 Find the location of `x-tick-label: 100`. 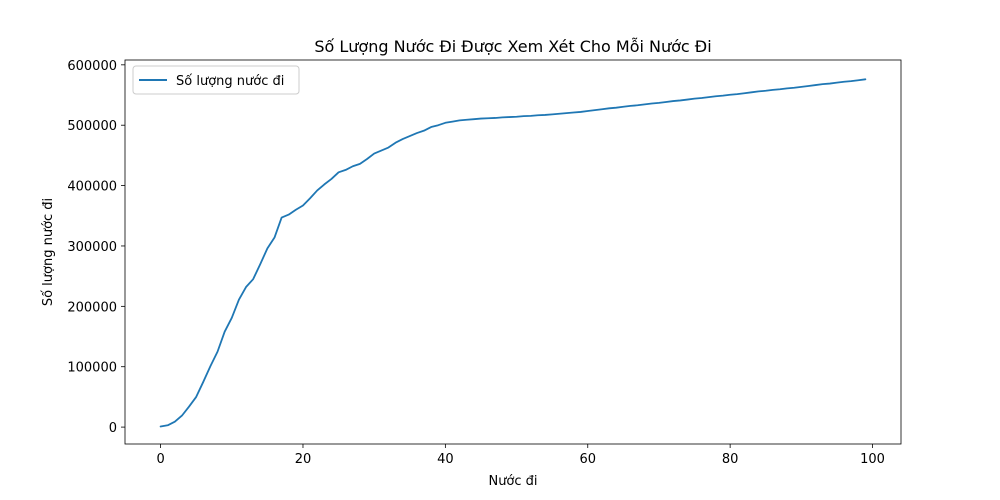

x-tick-label: 100 is located at coordinates (872, 459).